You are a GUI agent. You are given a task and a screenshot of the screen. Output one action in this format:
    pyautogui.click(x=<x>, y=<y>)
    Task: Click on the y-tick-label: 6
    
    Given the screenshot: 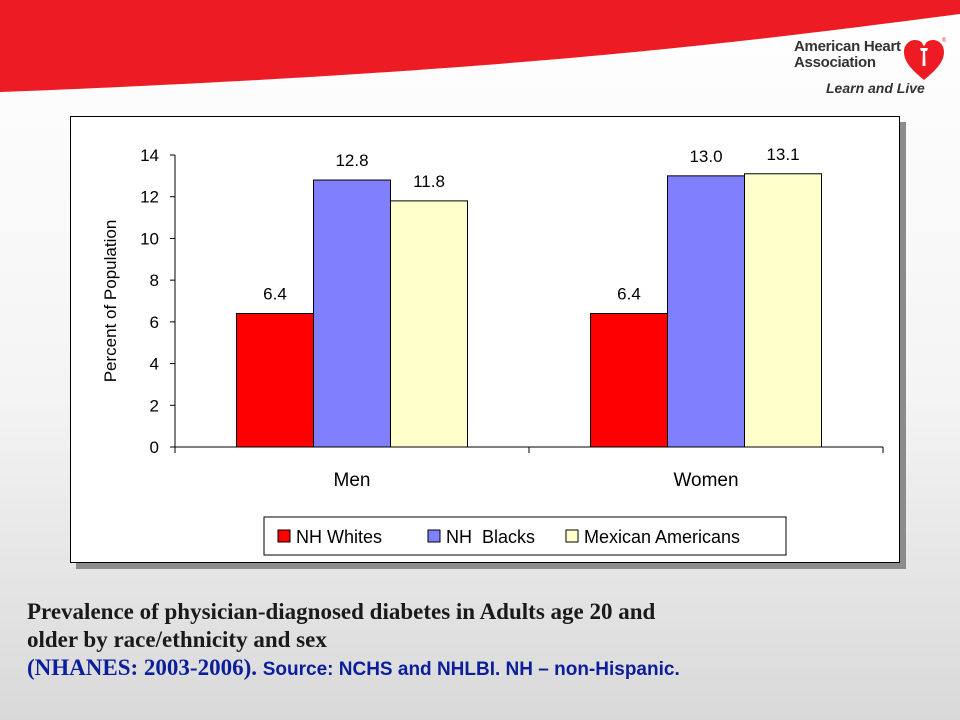 What is the action you would take?
    pyautogui.click(x=154, y=322)
    